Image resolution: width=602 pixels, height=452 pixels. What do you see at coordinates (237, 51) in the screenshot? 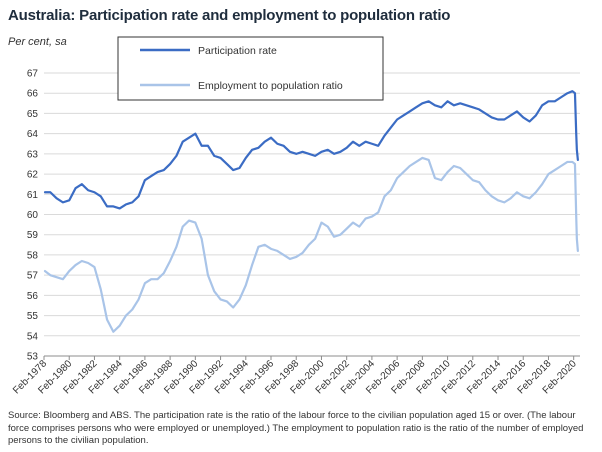
I see `legend-label-participation-rate: Participation rate` at bounding box center [237, 51].